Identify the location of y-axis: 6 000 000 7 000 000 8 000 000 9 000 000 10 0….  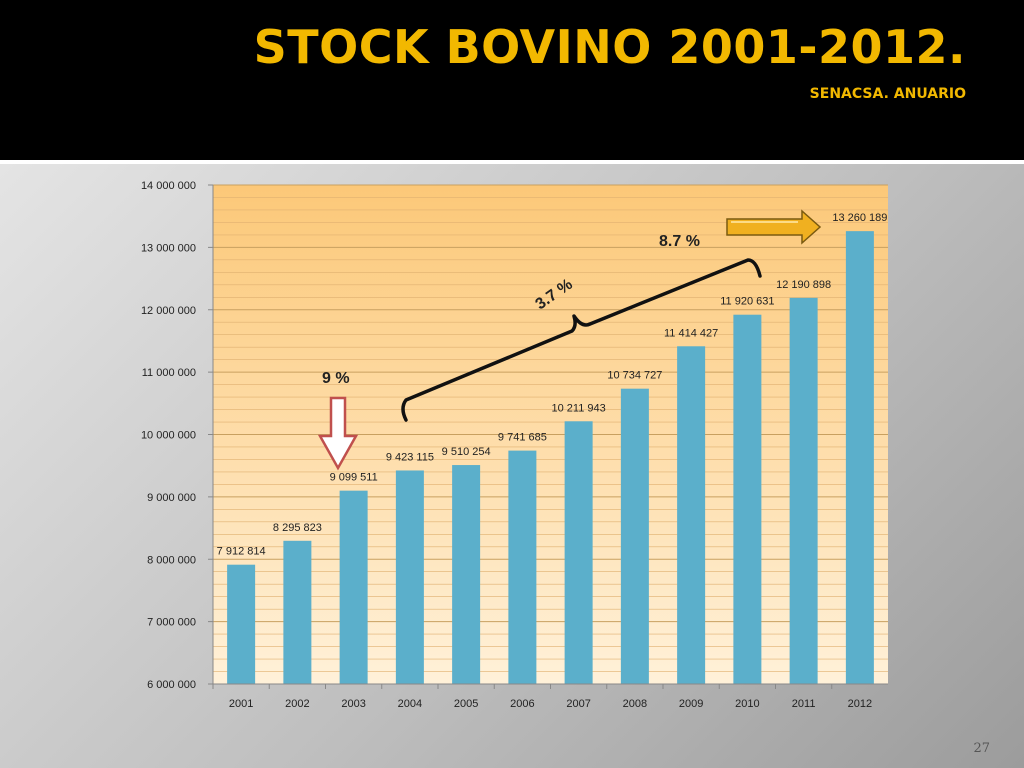
(177, 435).